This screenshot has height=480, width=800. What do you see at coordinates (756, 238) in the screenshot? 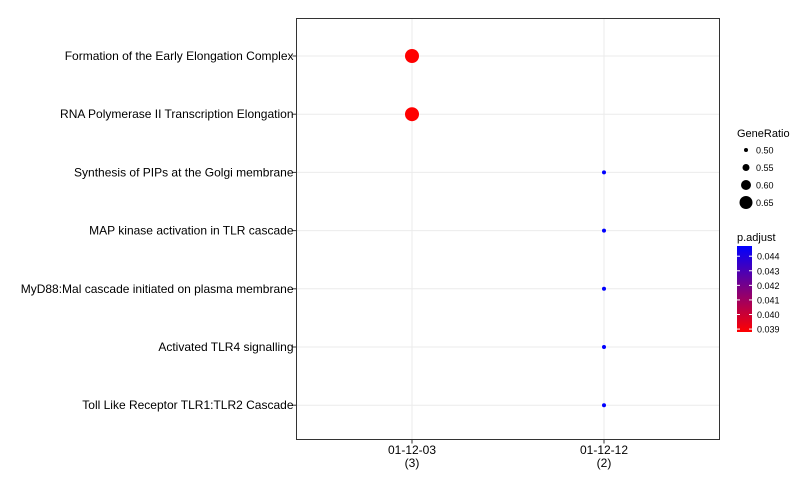
I see `legend-p-adjust-title: p.adjust` at bounding box center [756, 238].